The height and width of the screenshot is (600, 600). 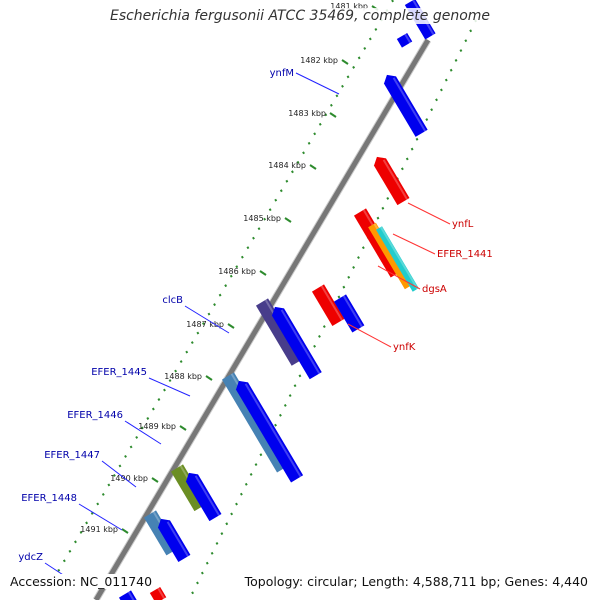 I want to click on cds-blue-bottom, so click(x=127, y=595).